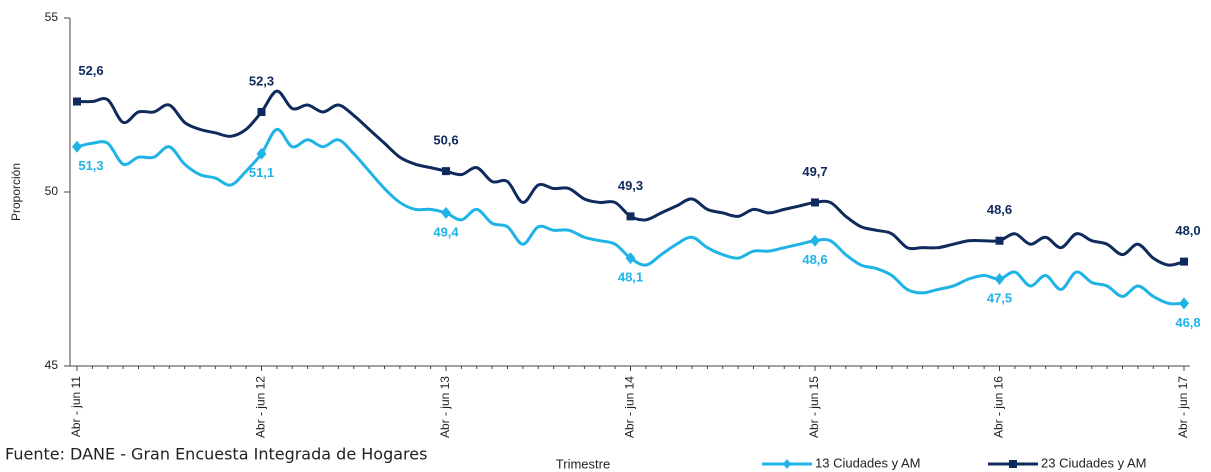 The width and height of the screenshot is (1211, 472). I want to click on y-tick-label: 55, so click(52, 17).